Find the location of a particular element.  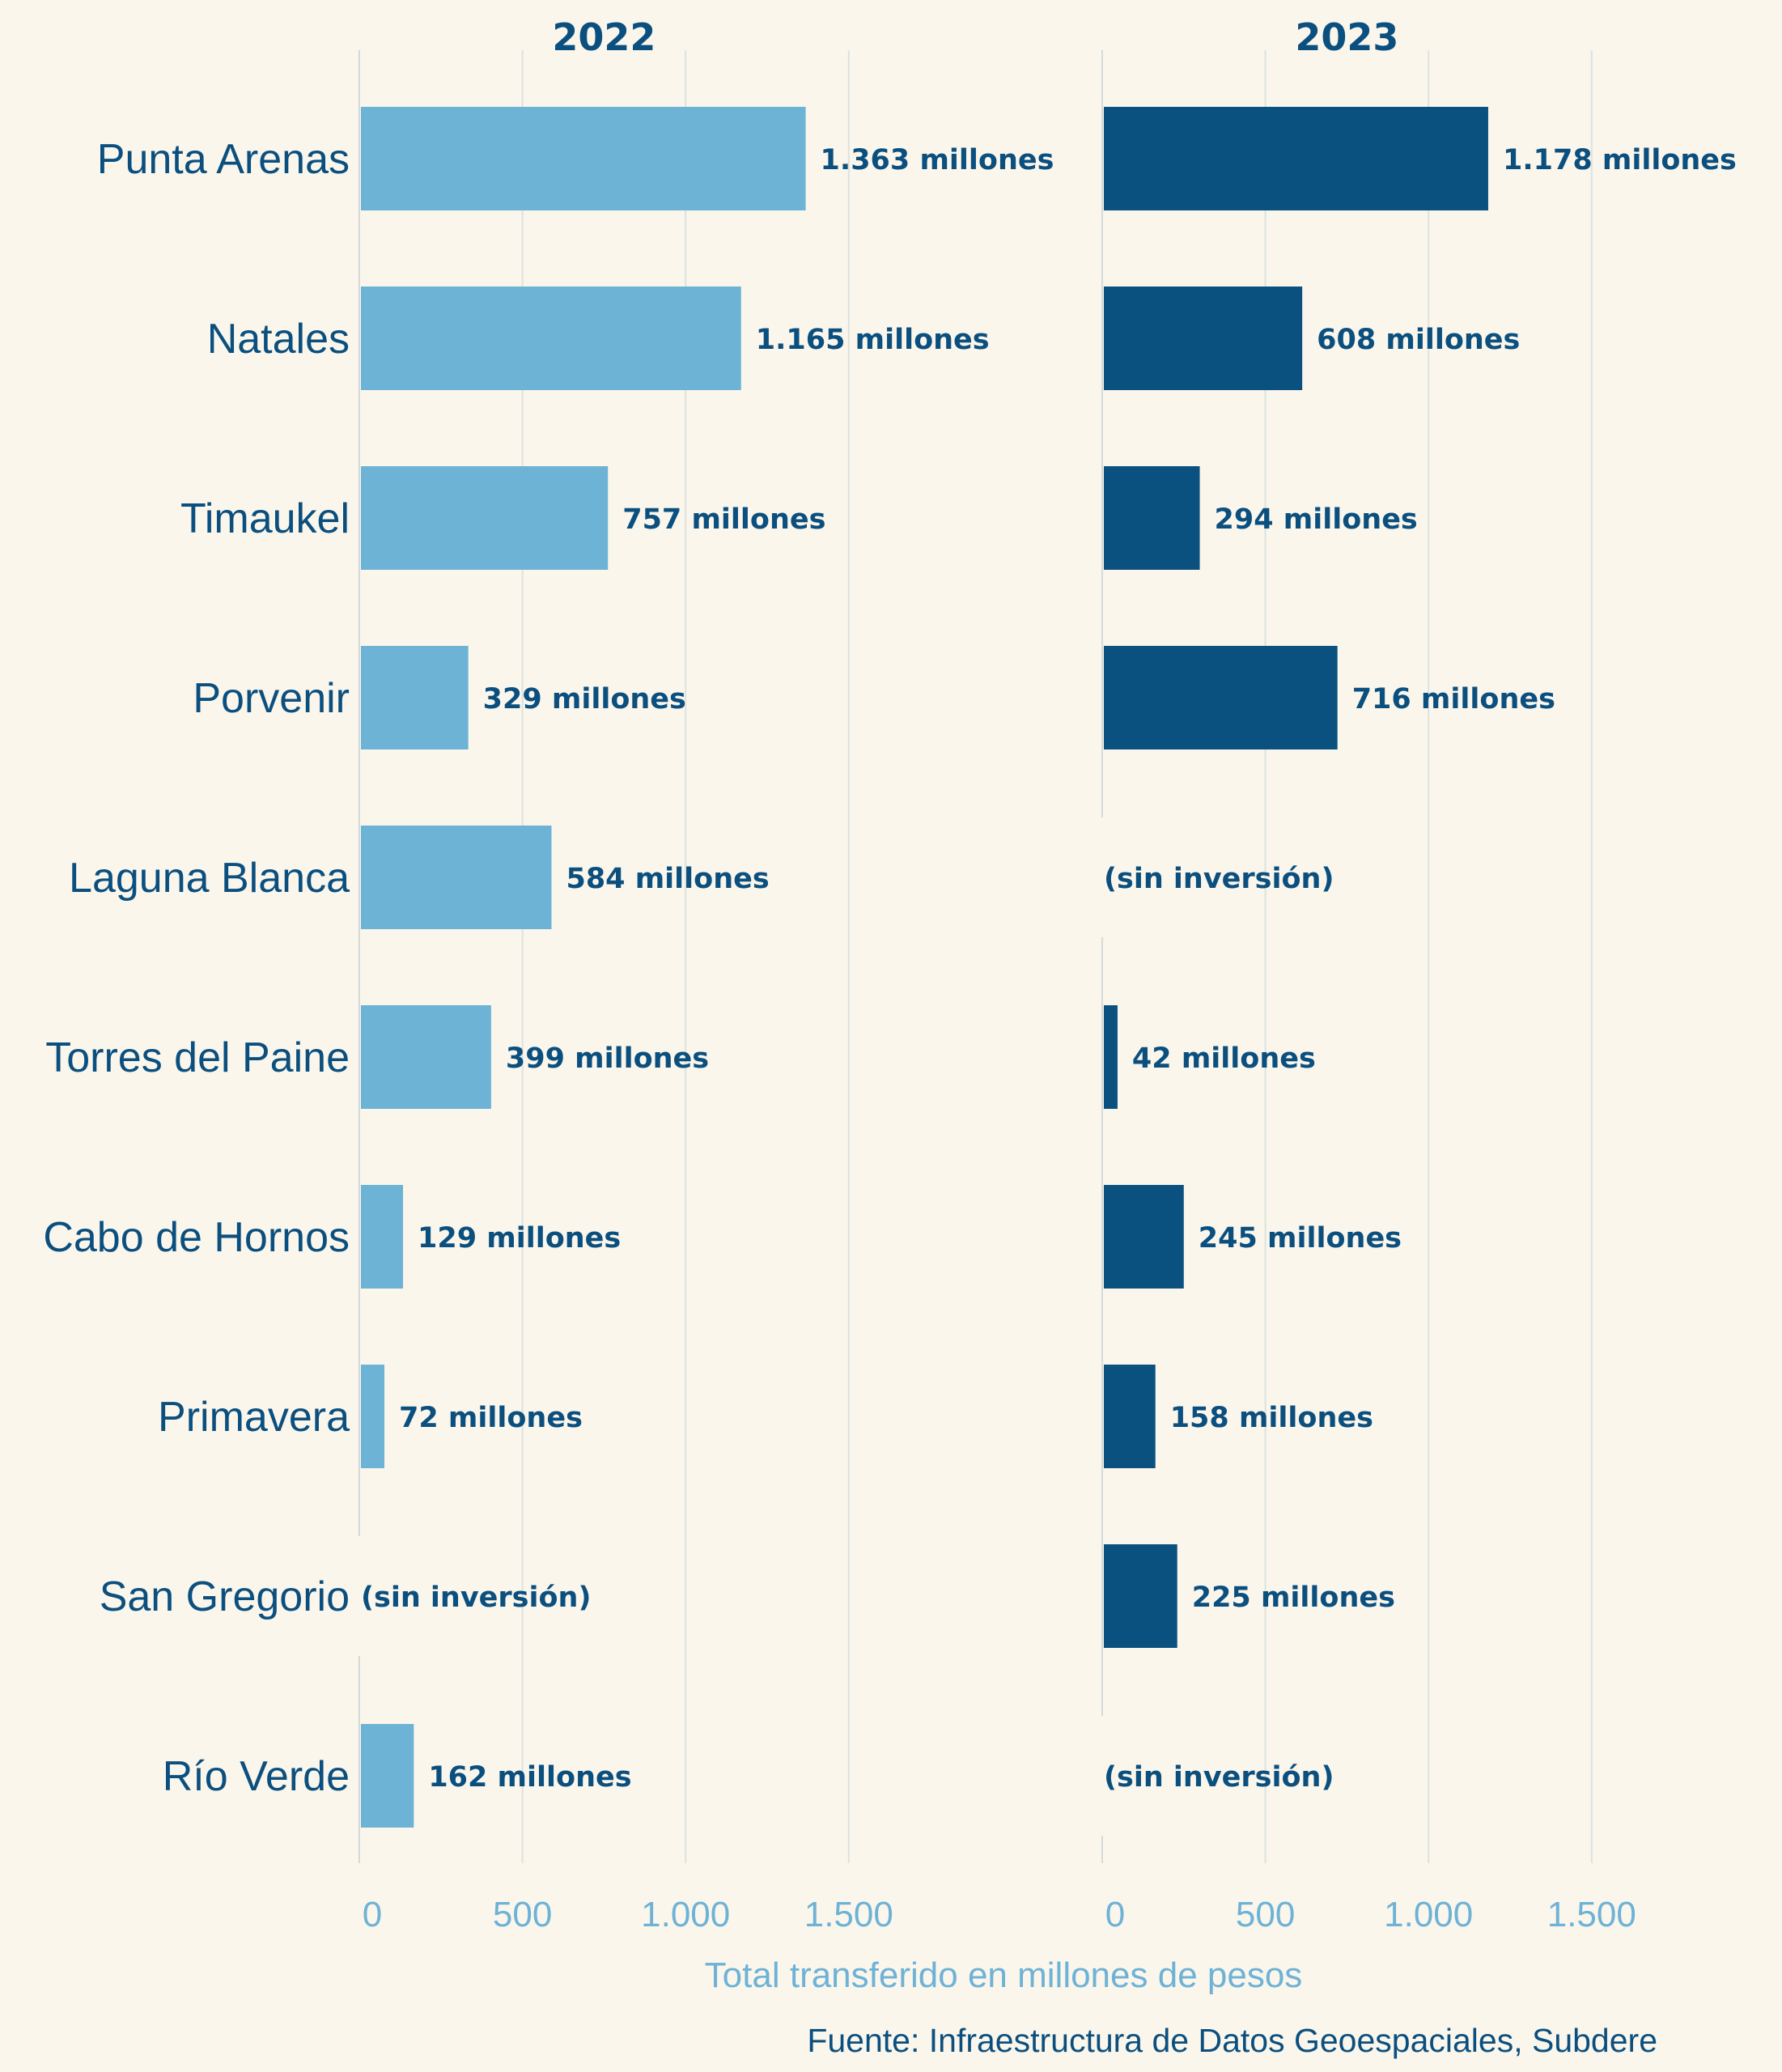

bar-2023-cabo-de-hornos is located at coordinates (1144, 1237).